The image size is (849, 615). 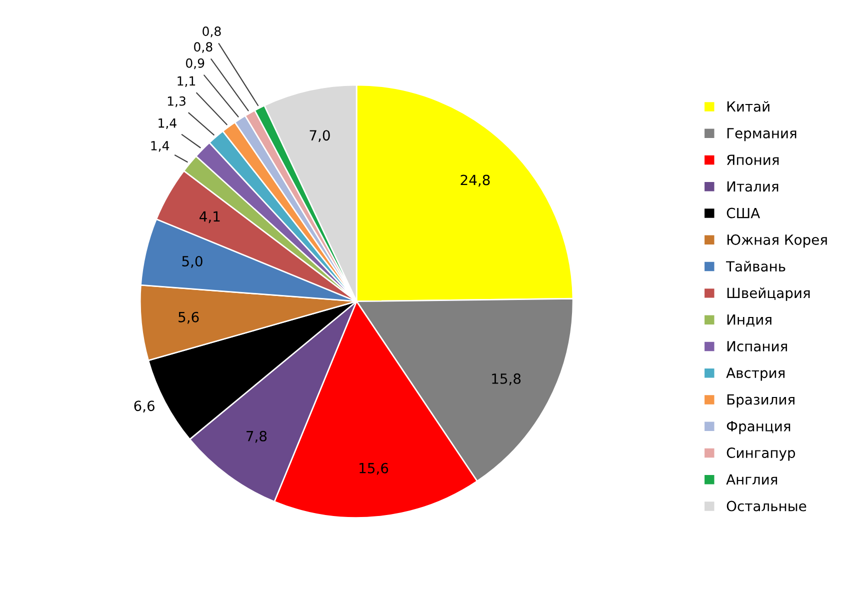 I want to click on legend-label: Сингапур, so click(x=761, y=454).